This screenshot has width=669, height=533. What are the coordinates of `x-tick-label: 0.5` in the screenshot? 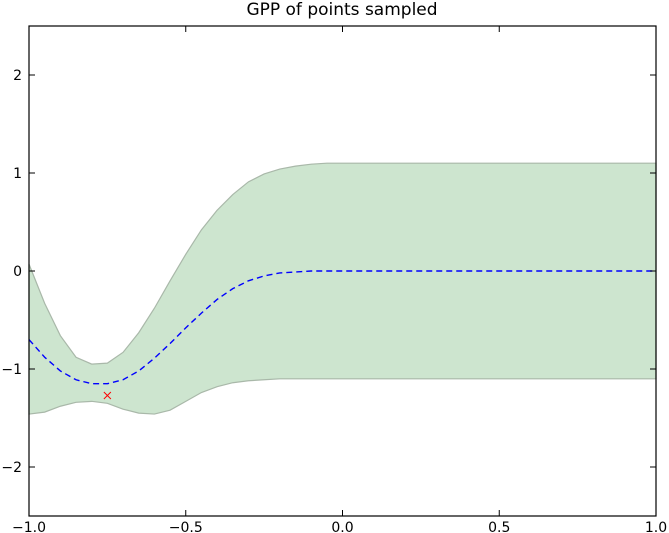 It's located at (499, 526).